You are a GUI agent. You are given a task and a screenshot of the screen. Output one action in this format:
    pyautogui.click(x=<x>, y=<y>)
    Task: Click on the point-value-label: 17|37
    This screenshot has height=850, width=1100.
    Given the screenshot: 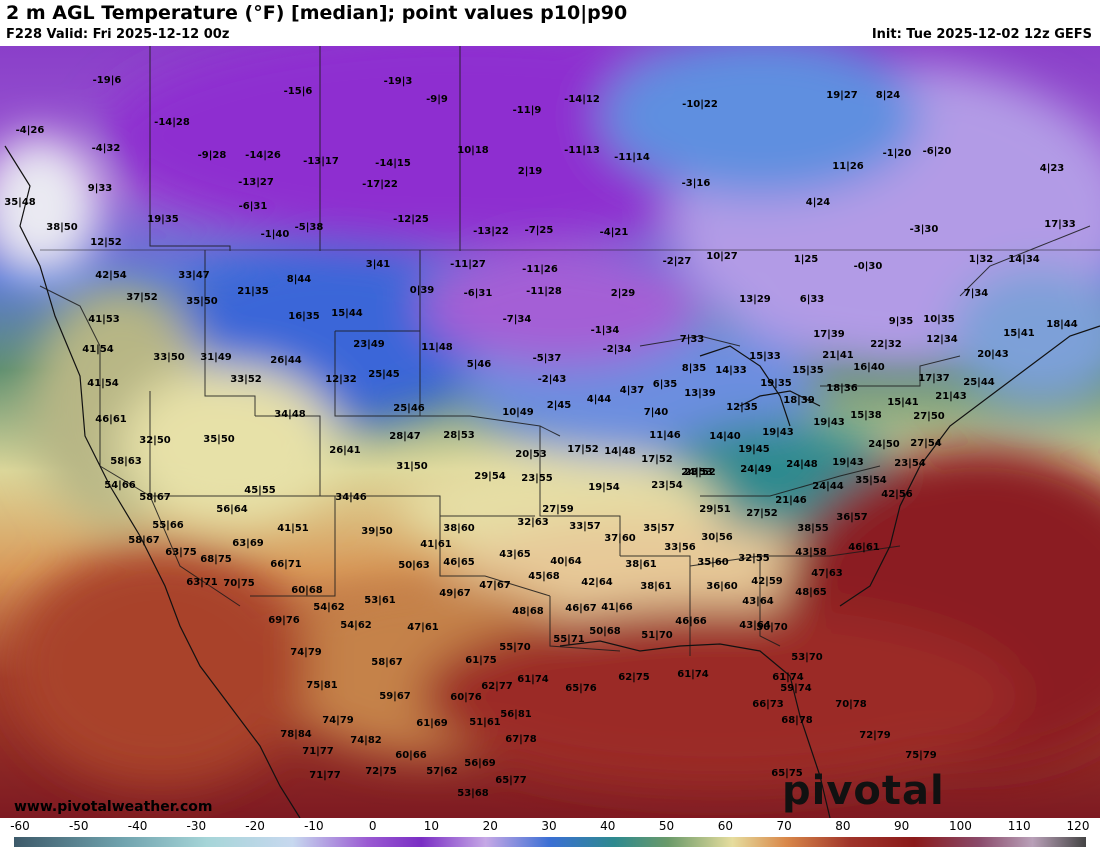 What is the action you would take?
    pyautogui.click(x=934, y=378)
    